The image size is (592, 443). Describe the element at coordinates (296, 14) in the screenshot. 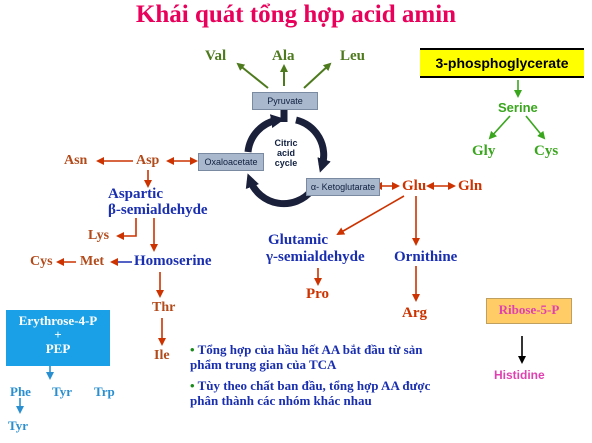

I see `page-title: Khái quát tổng hợp acid amin` at that location.